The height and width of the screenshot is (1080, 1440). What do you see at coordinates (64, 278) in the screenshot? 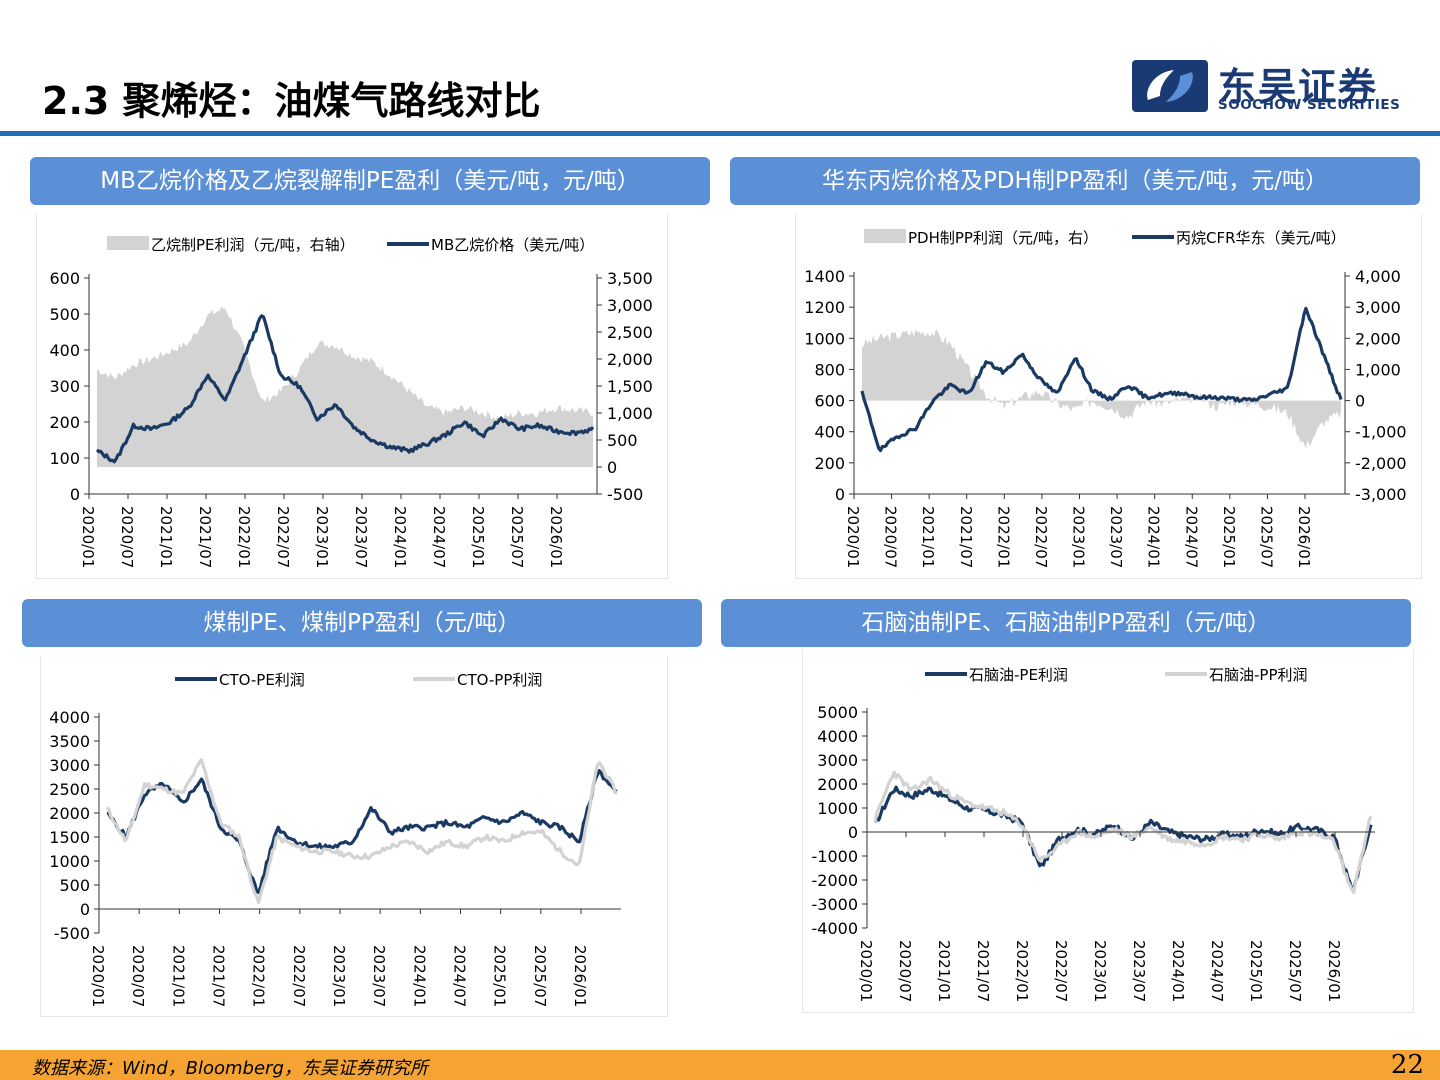
I see `y-tick-label-7: 600` at bounding box center [64, 278].